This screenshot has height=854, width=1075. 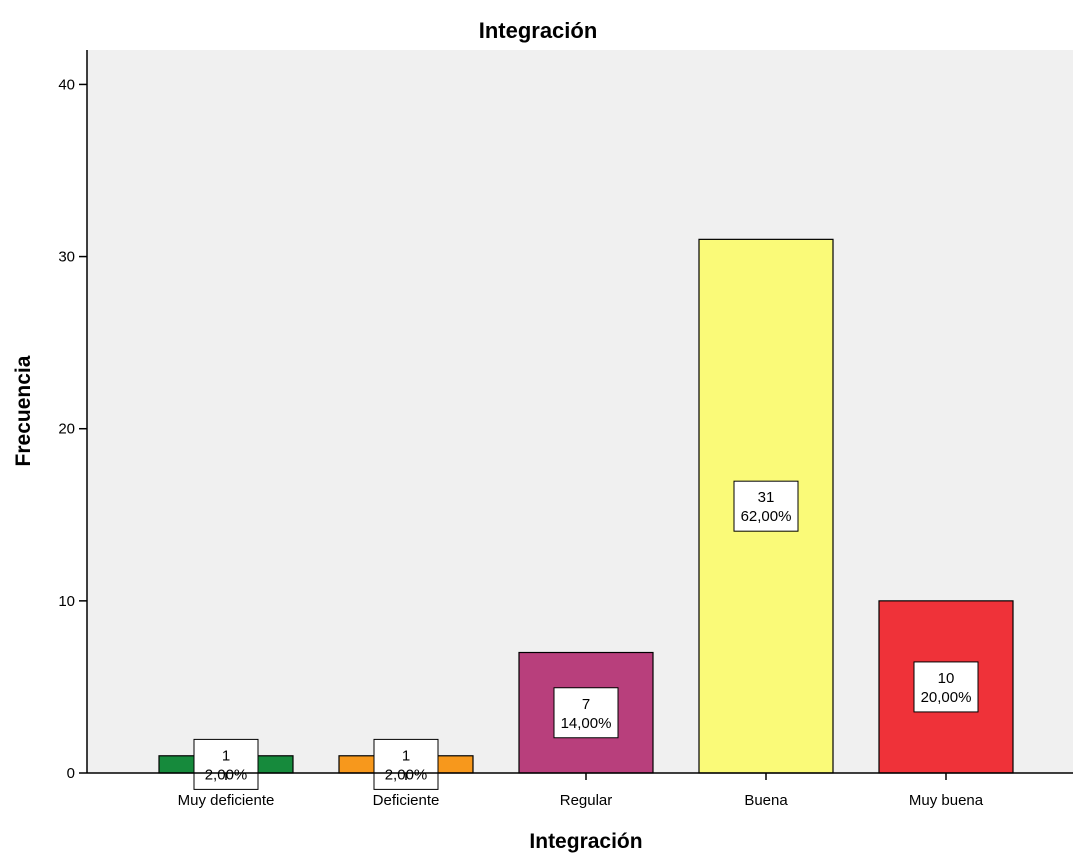 What do you see at coordinates (766, 516) in the screenshot?
I see `data-label-percent: 62,00%` at bounding box center [766, 516].